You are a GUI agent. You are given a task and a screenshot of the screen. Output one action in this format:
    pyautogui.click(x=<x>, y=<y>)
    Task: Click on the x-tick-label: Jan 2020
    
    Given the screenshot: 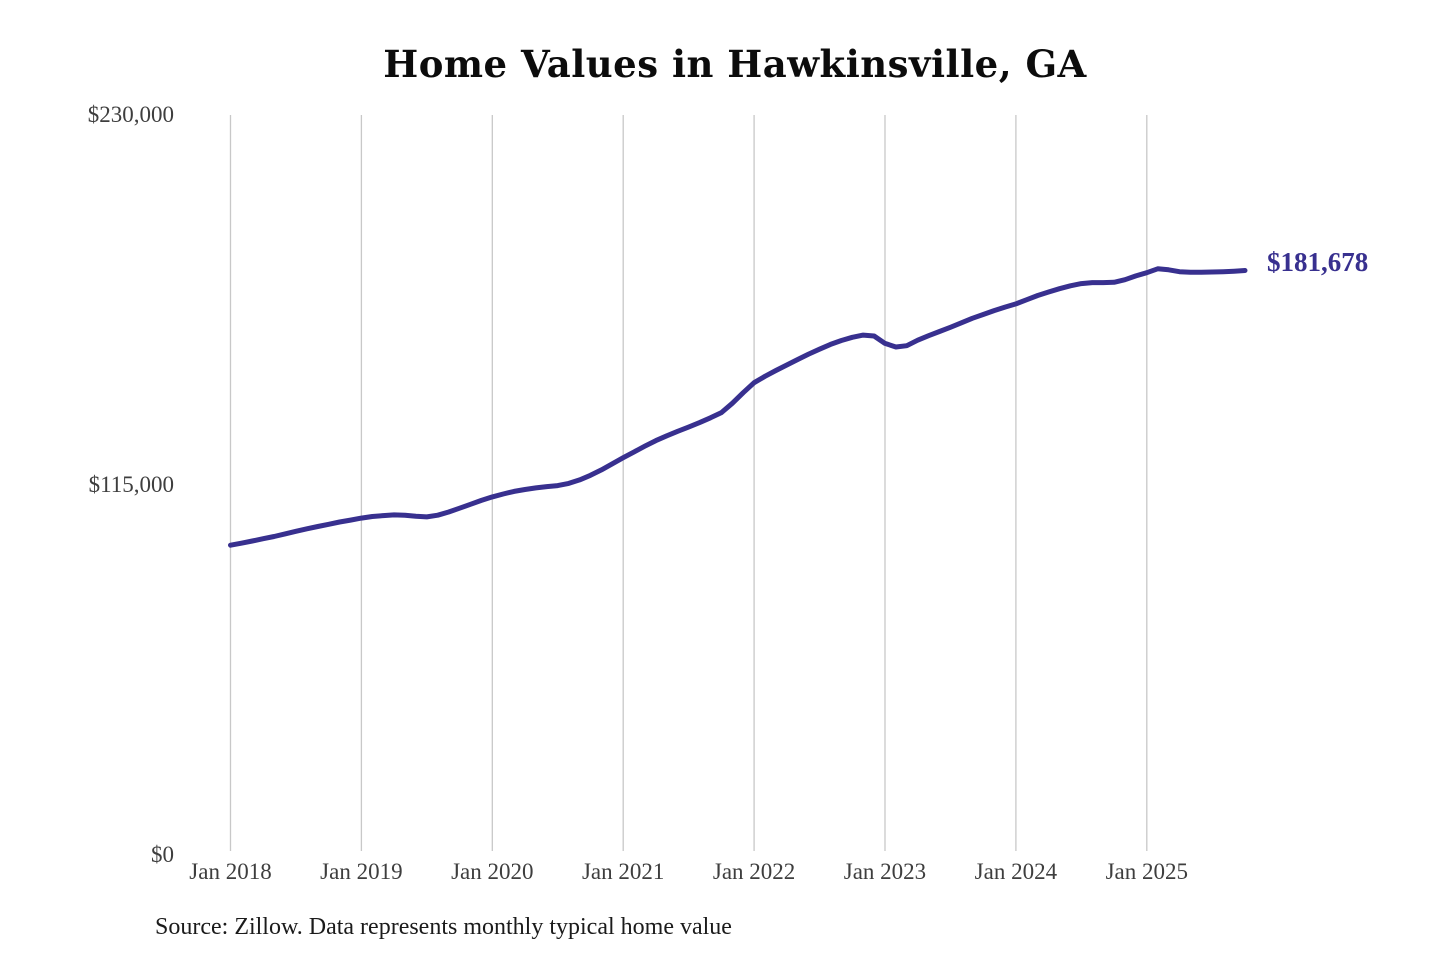 What is the action you would take?
    pyautogui.click(x=492, y=871)
    